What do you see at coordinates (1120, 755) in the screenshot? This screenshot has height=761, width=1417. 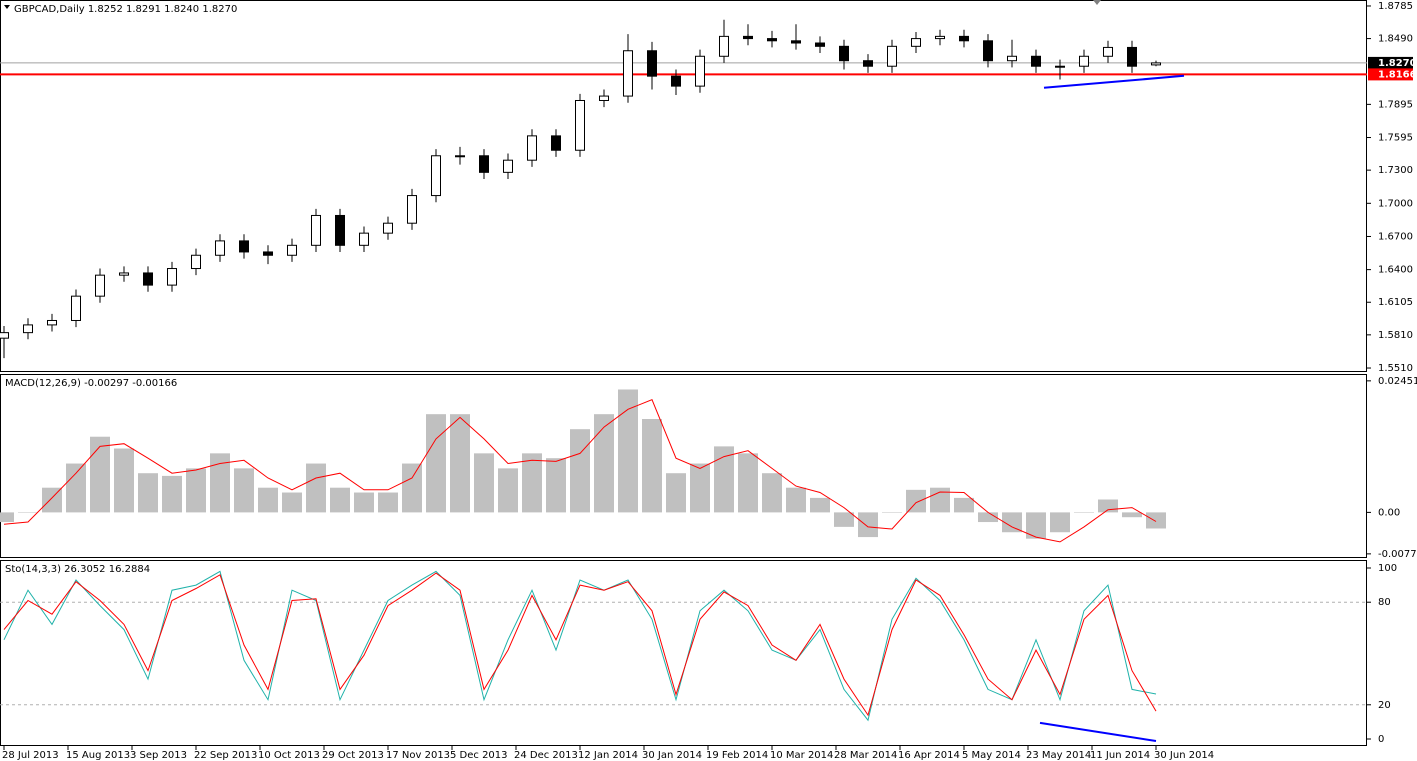 I see `x-tick-label: 11 Jun 2014` at bounding box center [1120, 755].